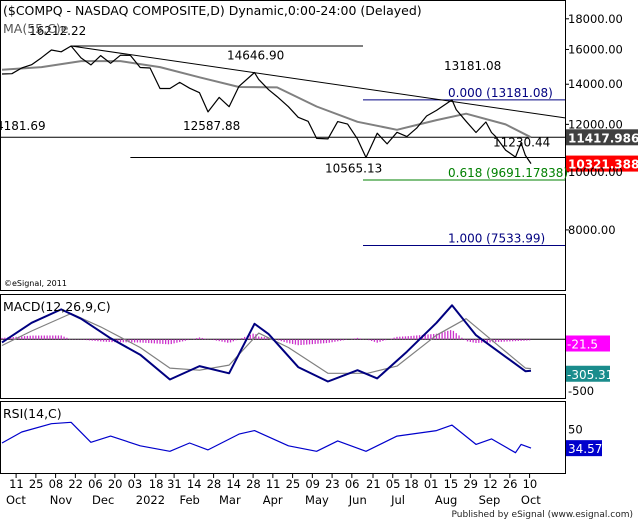  I want to click on price-annotation: 13181.08, so click(472, 66).